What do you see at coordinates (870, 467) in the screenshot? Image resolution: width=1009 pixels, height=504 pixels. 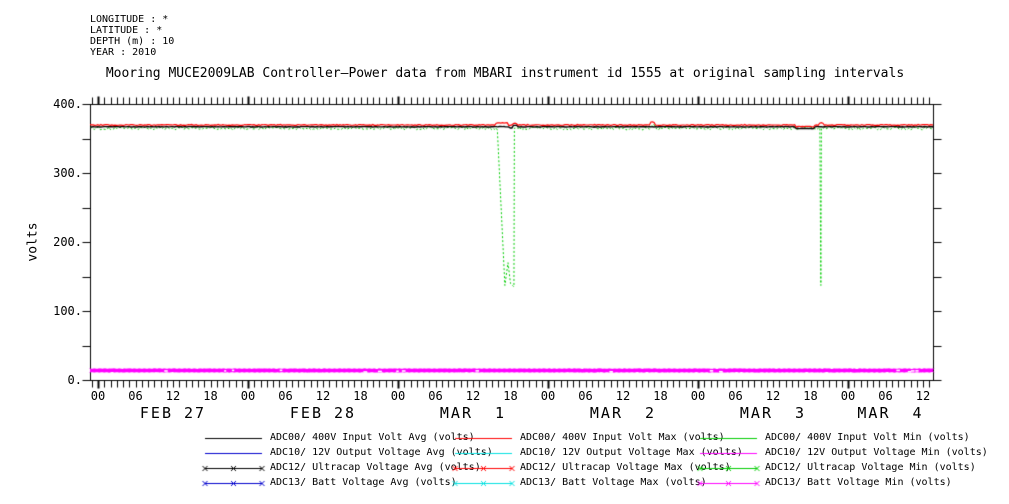 I see `legend-label: ADC12/ Ultracap Voltage Min (volts)` at bounding box center [870, 467].